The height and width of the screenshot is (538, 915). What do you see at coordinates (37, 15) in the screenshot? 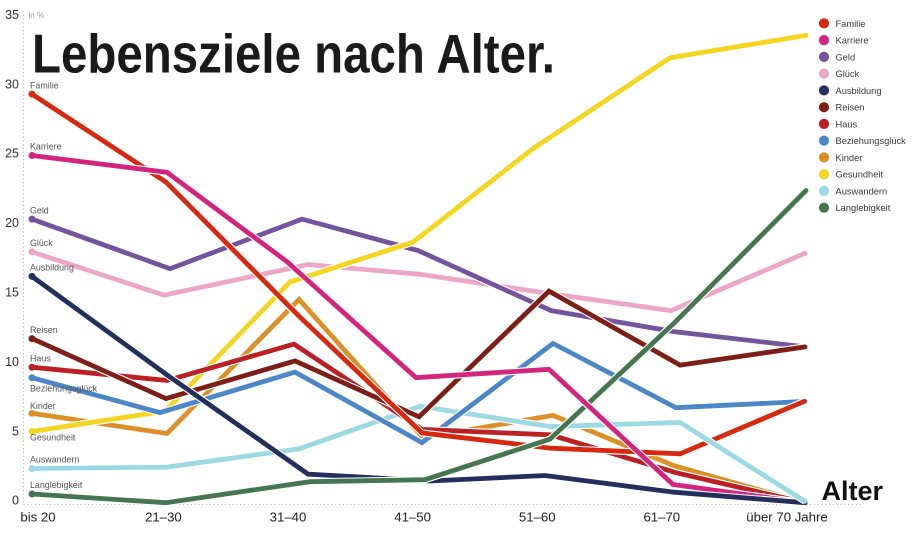
I see `svg-text: in %` at bounding box center [37, 15].